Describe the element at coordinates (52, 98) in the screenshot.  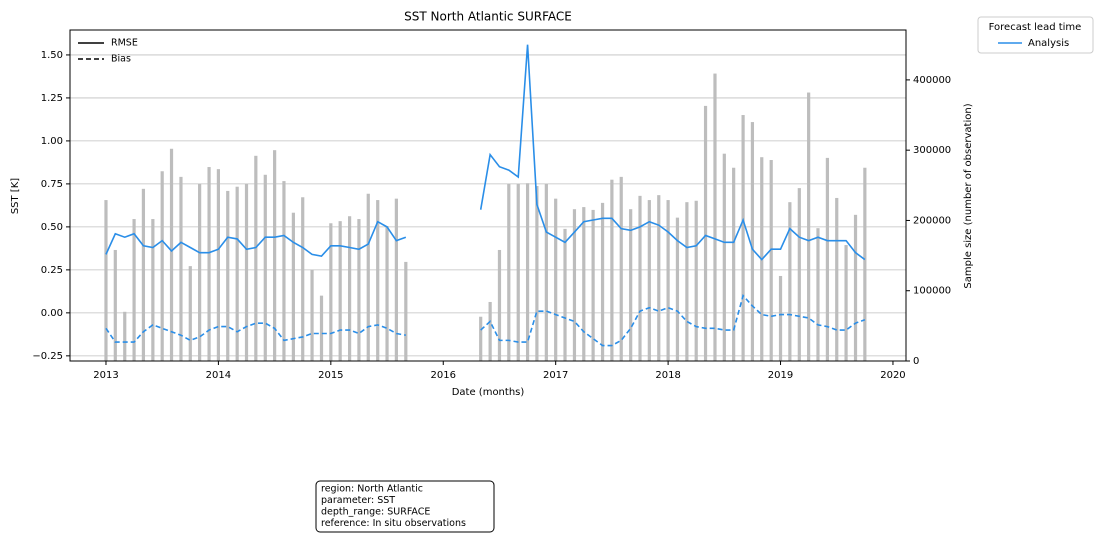
I see `y-tick-label: 1.25` at that location.